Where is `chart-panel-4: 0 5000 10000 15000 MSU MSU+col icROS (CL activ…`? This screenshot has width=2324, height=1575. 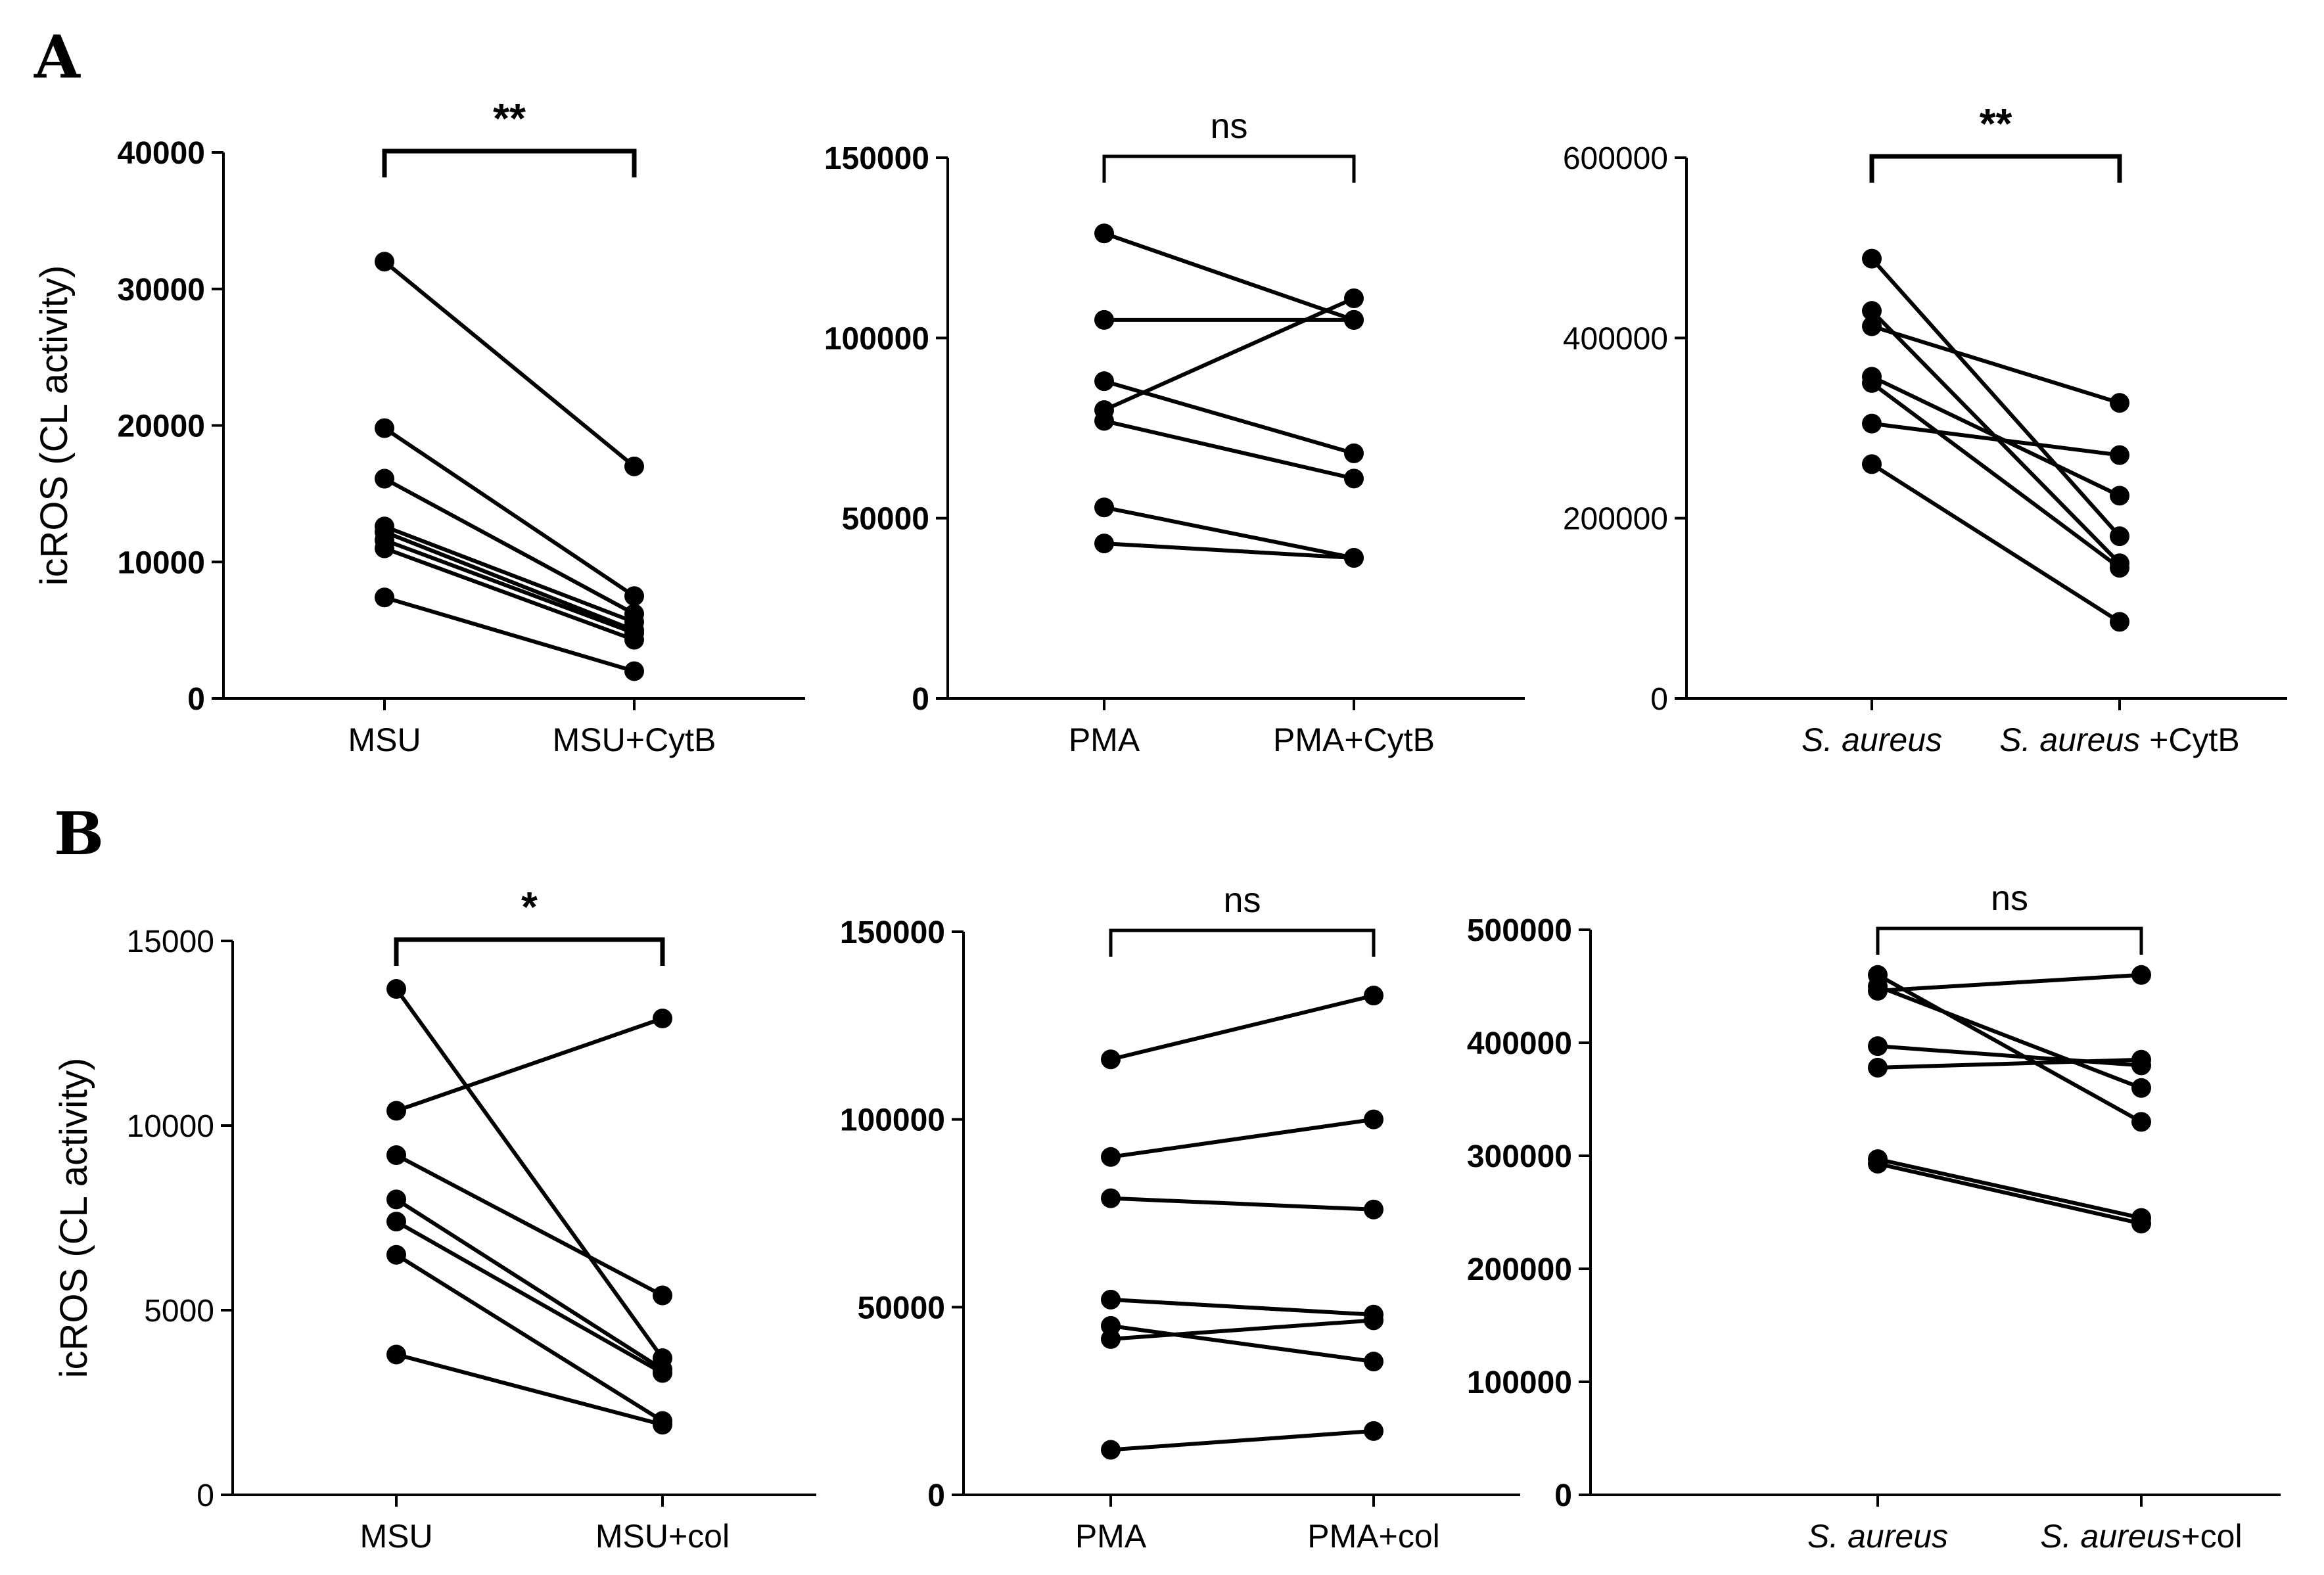
chart-panel-4: 0 5000 10000 15000 MSU MSU+col icROS (CL activ… is located at coordinates (434, 1219).